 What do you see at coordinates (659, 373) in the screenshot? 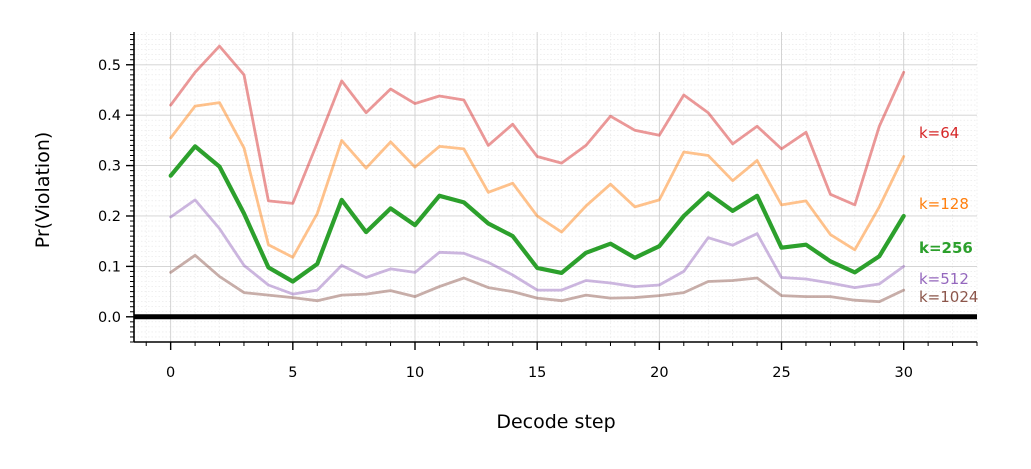
I see `x-tick-label: 20` at bounding box center [659, 373].